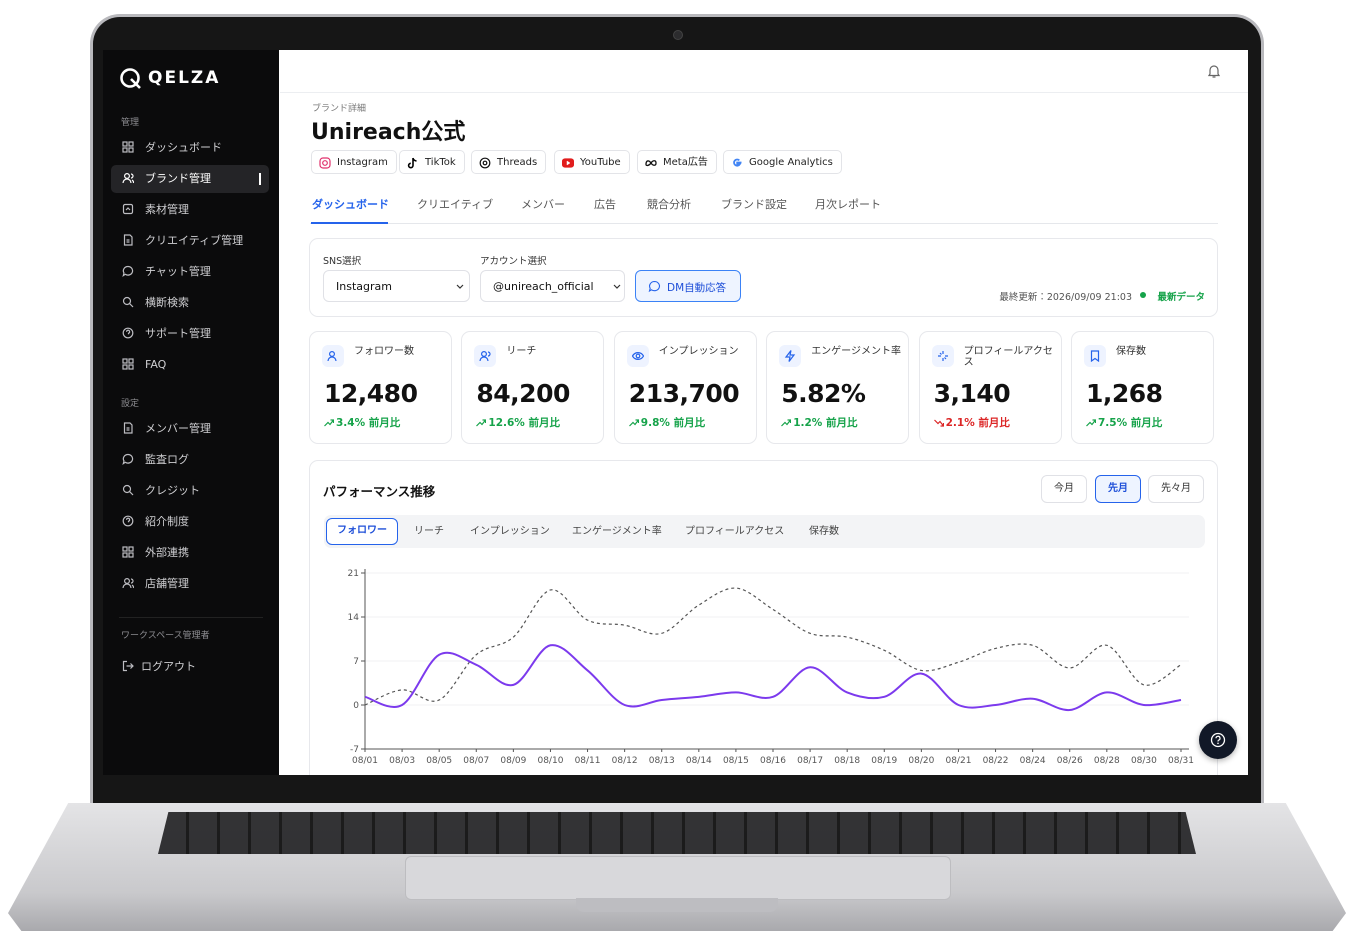 The height and width of the screenshot is (944, 1354). What do you see at coordinates (167, 552) in the screenshot?
I see `nav-label: 外部連携` at bounding box center [167, 552].